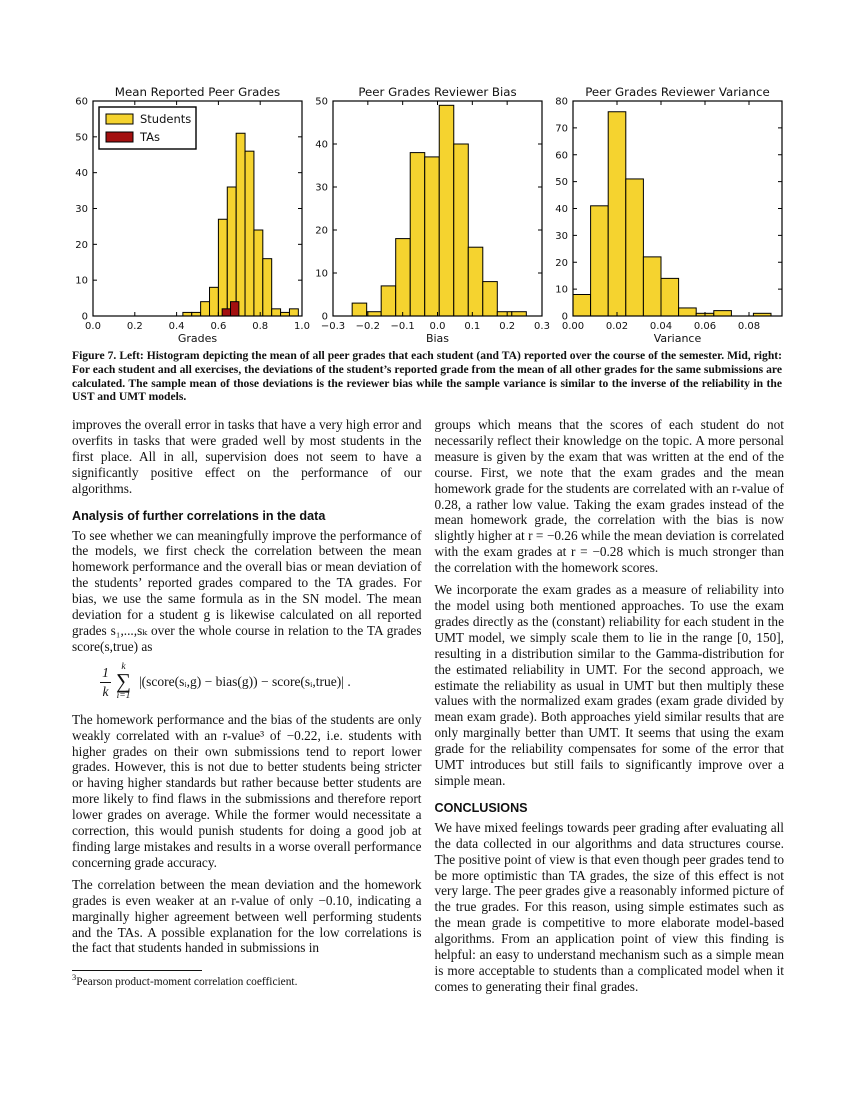  Describe the element at coordinates (472, 326) in the screenshot. I see `x-tick-label: 0.1` at that location.